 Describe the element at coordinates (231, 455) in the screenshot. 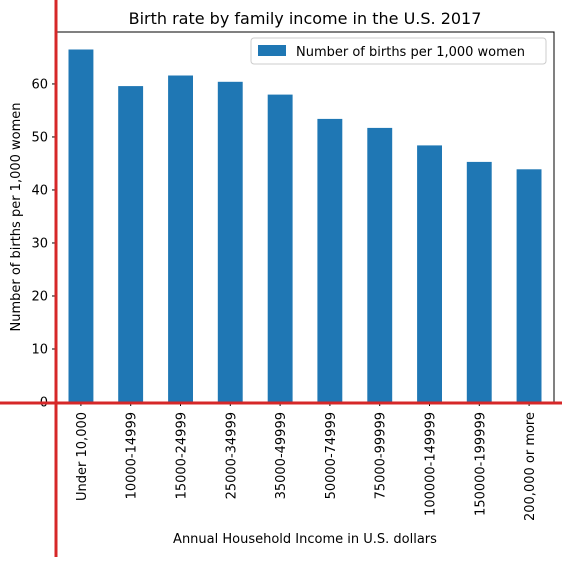

I see `x-tick-label: 25000-34999` at that location.